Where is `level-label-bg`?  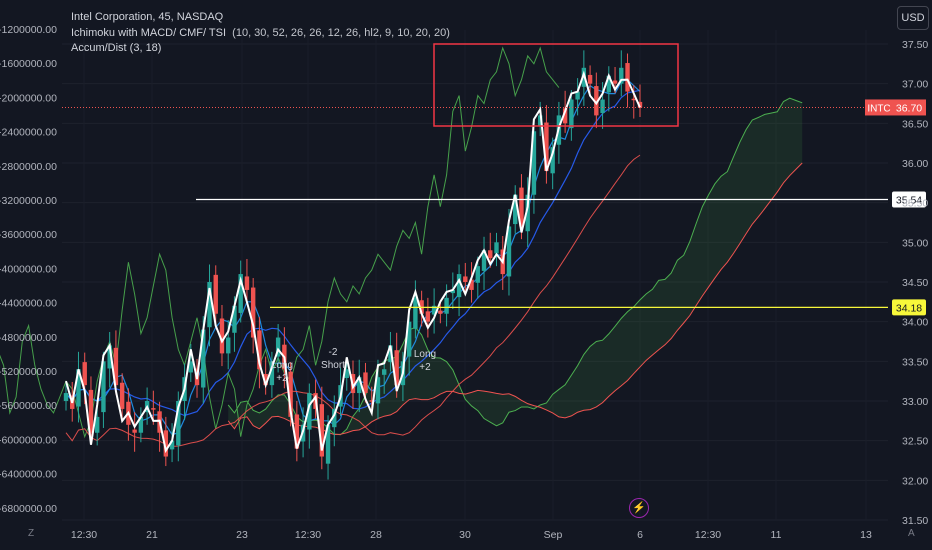 level-label-bg is located at coordinates (909, 307).